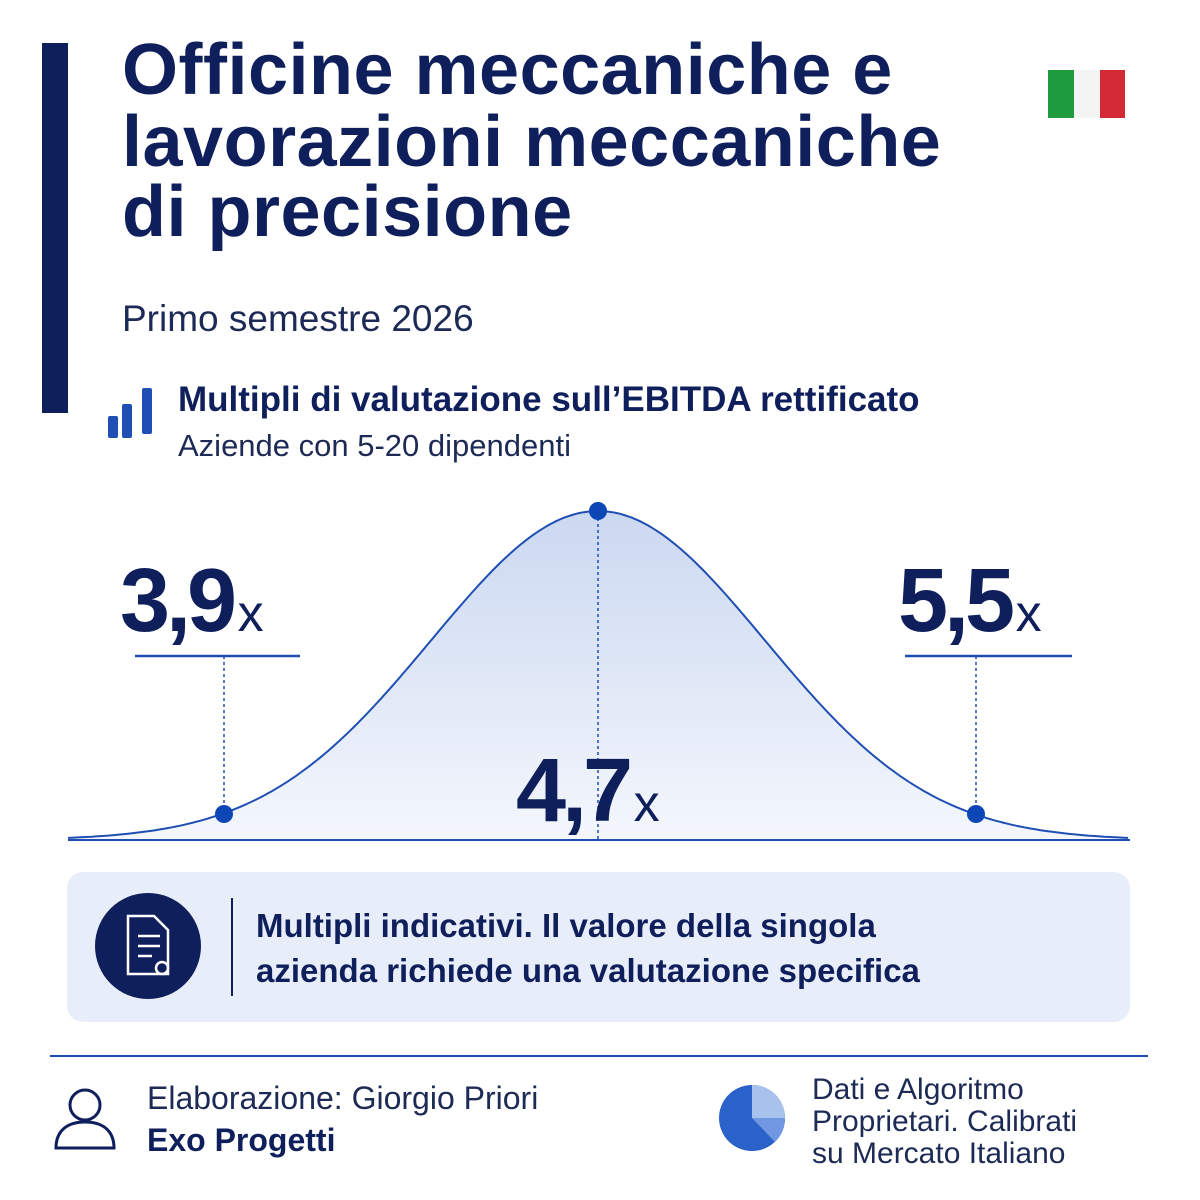 The image size is (1200, 1200). I want to click on source-line: Dati e Algoritmo, so click(918, 1089).